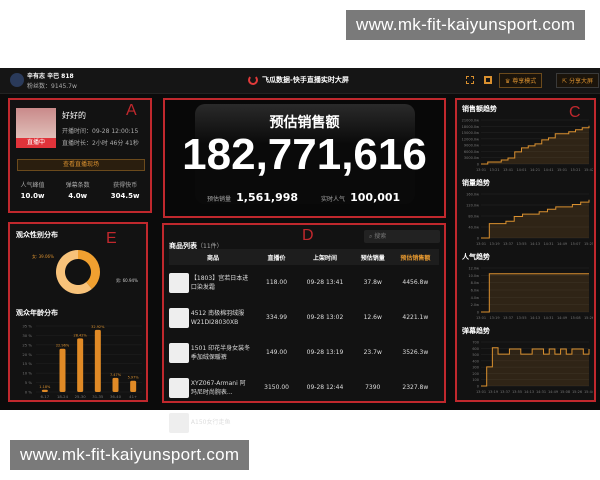 The image size is (600, 480). What do you see at coordinates (325, 257) in the screenshot?
I see `column-time: 上架时间` at bounding box center [325, 257].